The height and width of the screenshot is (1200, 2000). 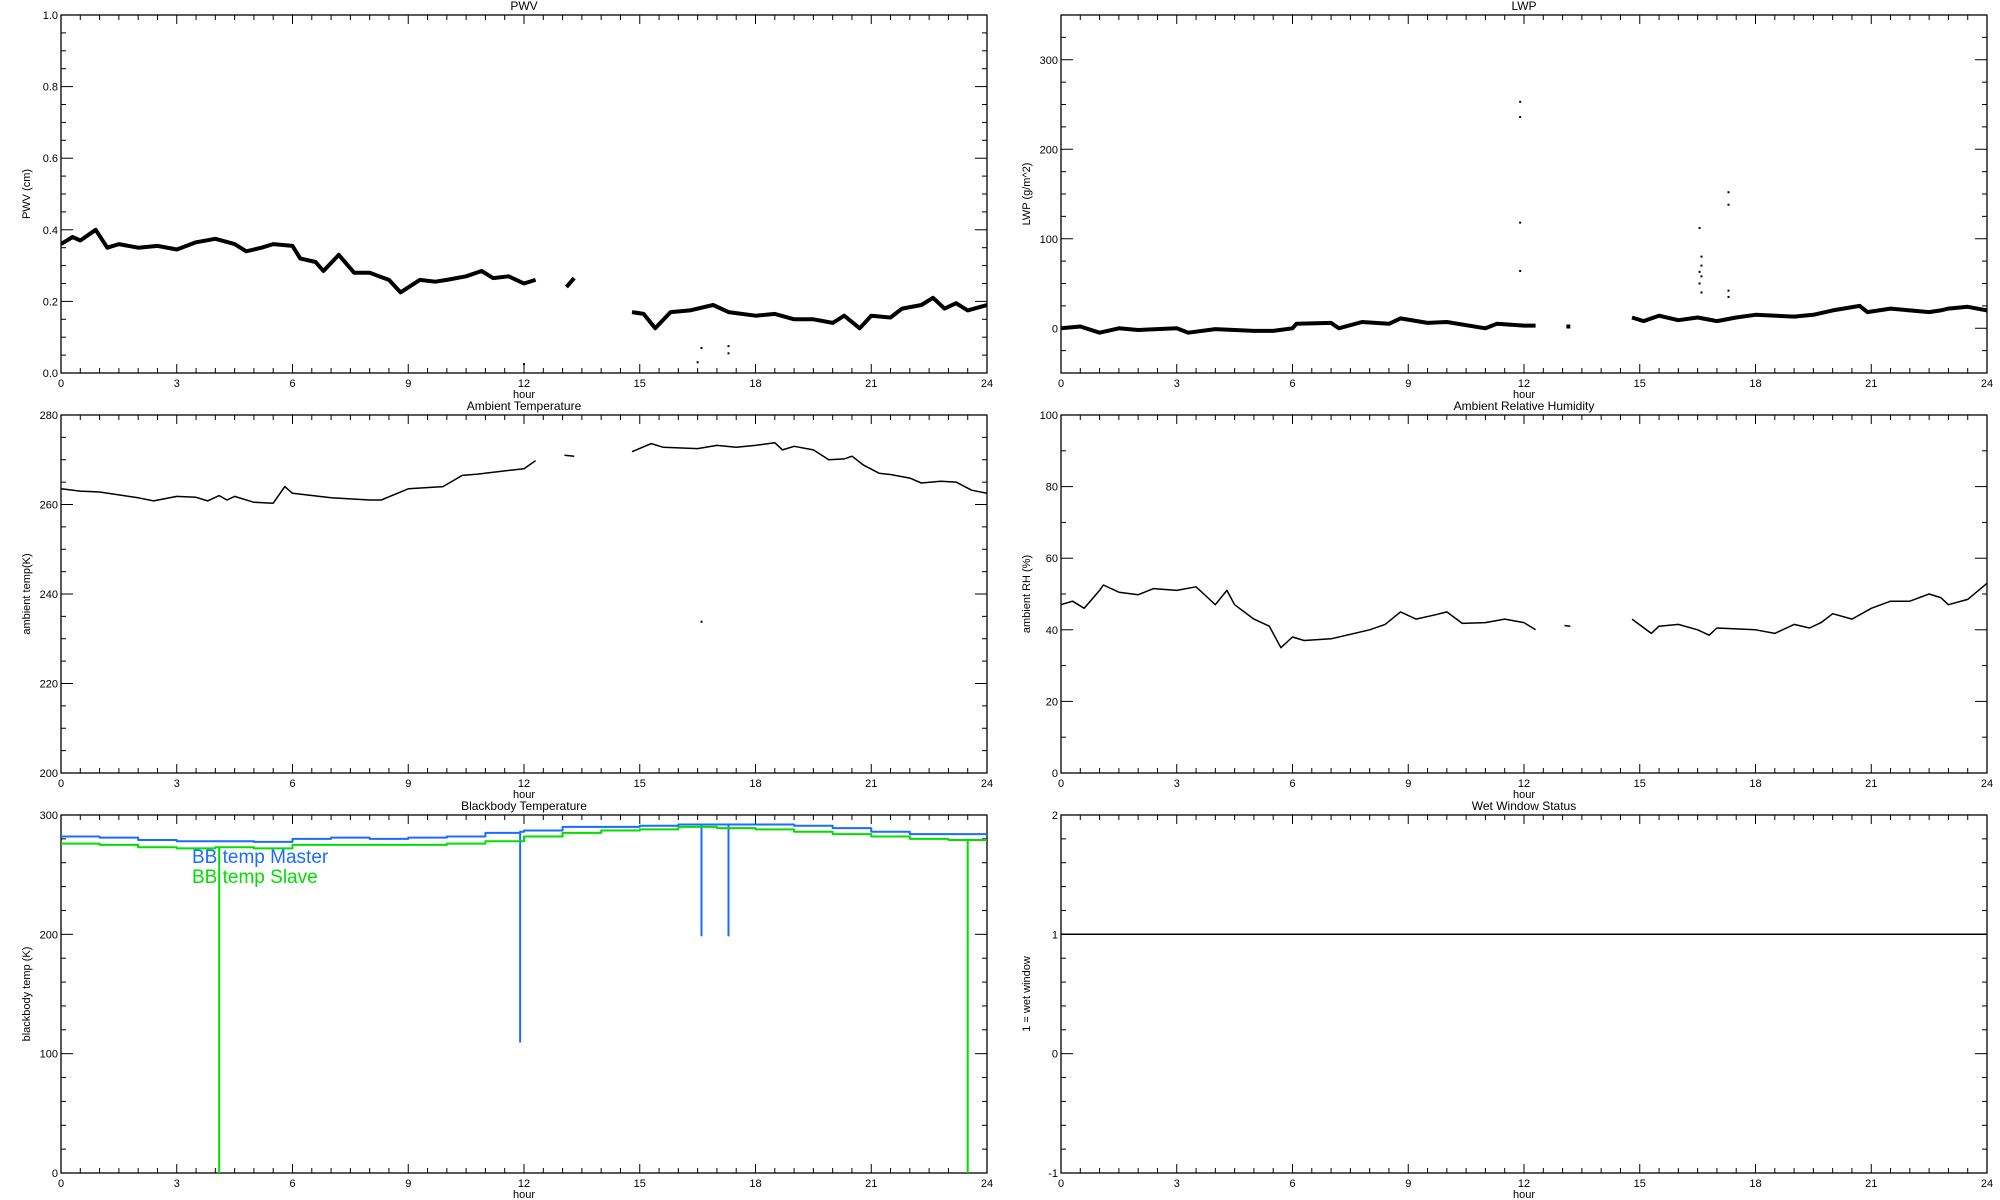 What do you see at coordinates (50, 374) in the screenshot?
I see `y-tick-label: 0.0` at bounding box center [50, 374].